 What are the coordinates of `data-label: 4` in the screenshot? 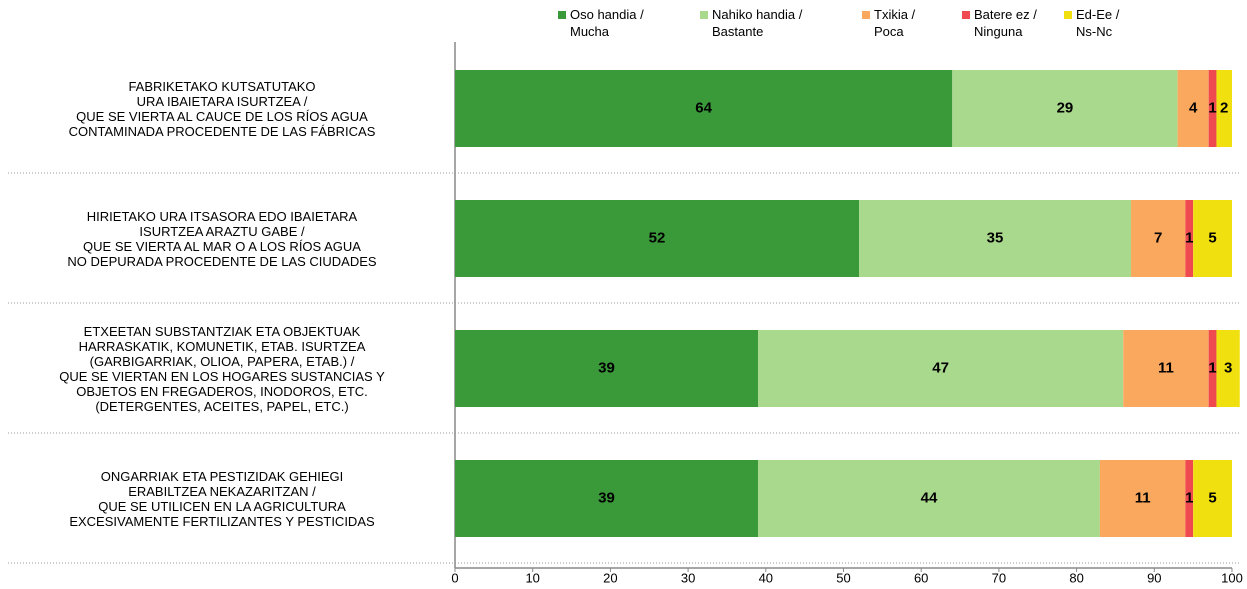 It's located at (1193, 107).